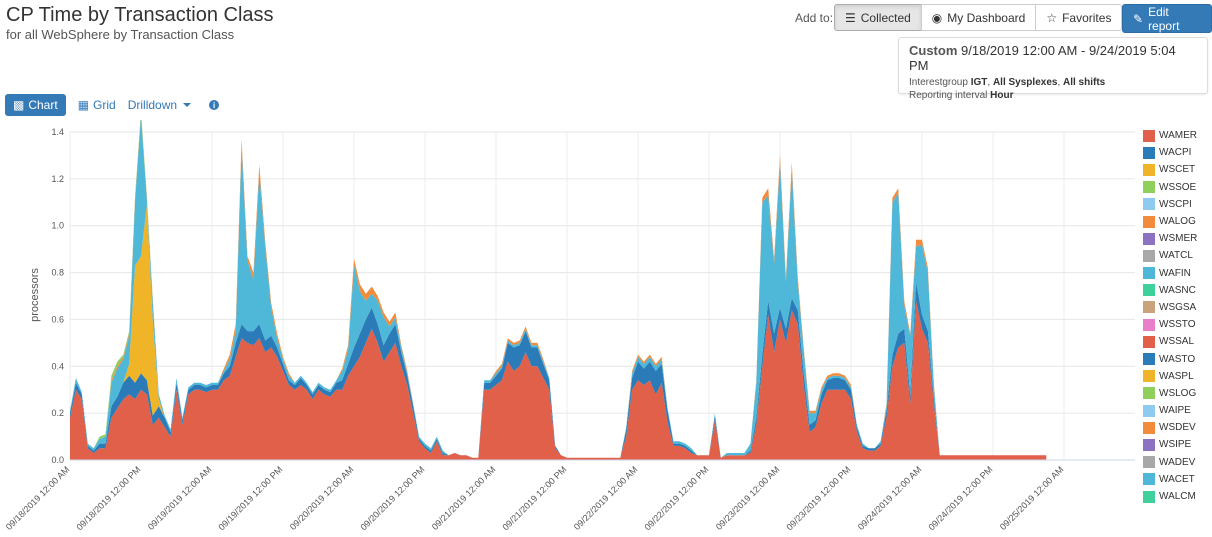  Describe the element at coordinates (43, 105) in the screenshot. I see `tab-chart-label: Chart` at that location.